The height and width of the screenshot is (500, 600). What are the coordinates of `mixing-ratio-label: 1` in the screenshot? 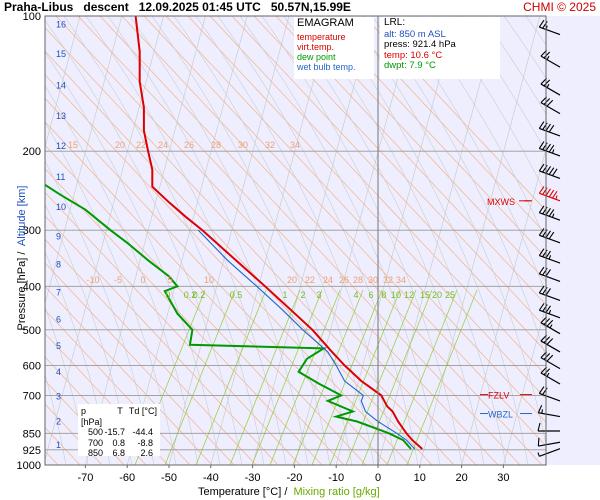 It's located at (284, 295).